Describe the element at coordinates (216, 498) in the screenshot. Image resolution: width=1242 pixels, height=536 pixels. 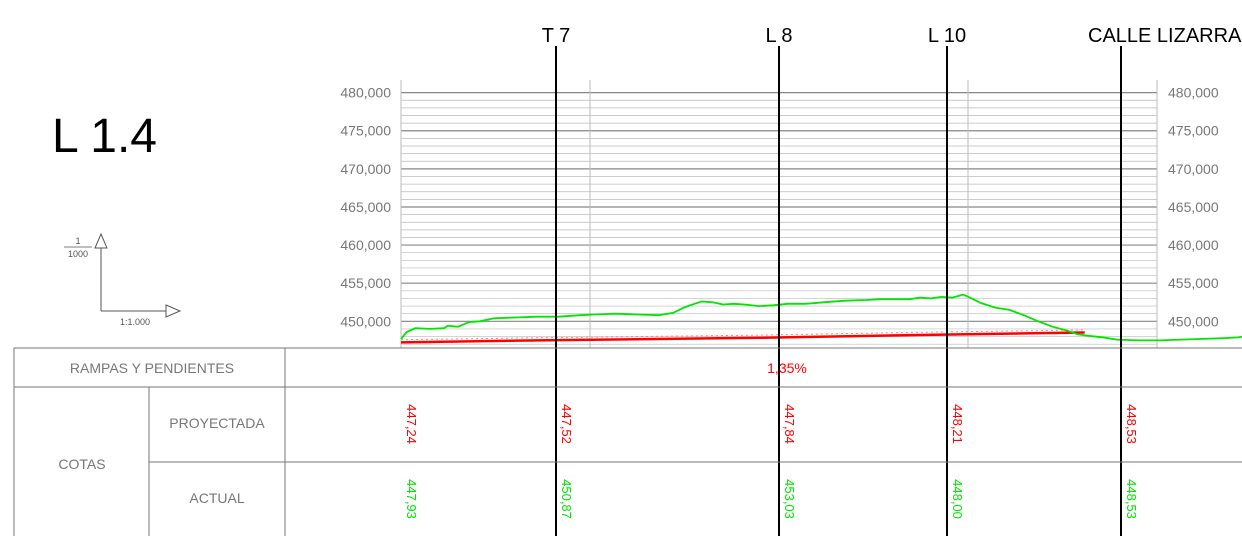
I see `row-label-actual: ACTUAL` at that location.